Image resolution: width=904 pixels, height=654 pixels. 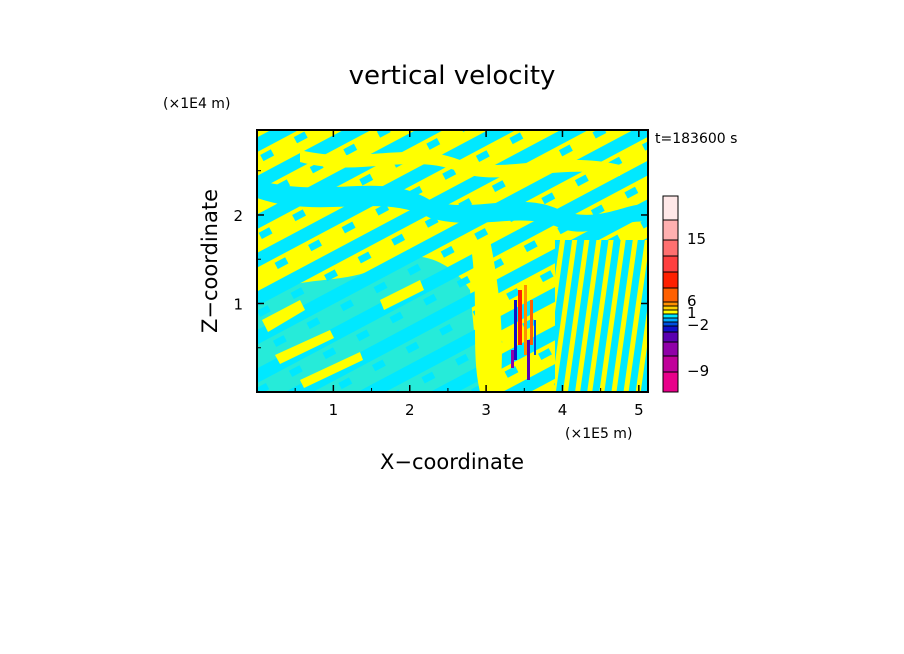 What do you see at coordinates (692, 301) in the screenshot?
I see `colorbar-tick-label: 6` at bounding box center [692, 301].